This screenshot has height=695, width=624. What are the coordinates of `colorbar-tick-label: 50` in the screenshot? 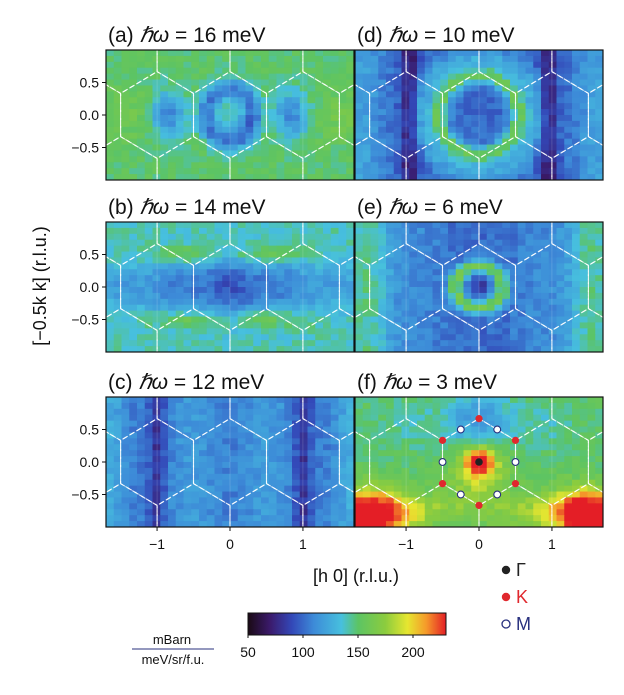 It's located at (248, 652).